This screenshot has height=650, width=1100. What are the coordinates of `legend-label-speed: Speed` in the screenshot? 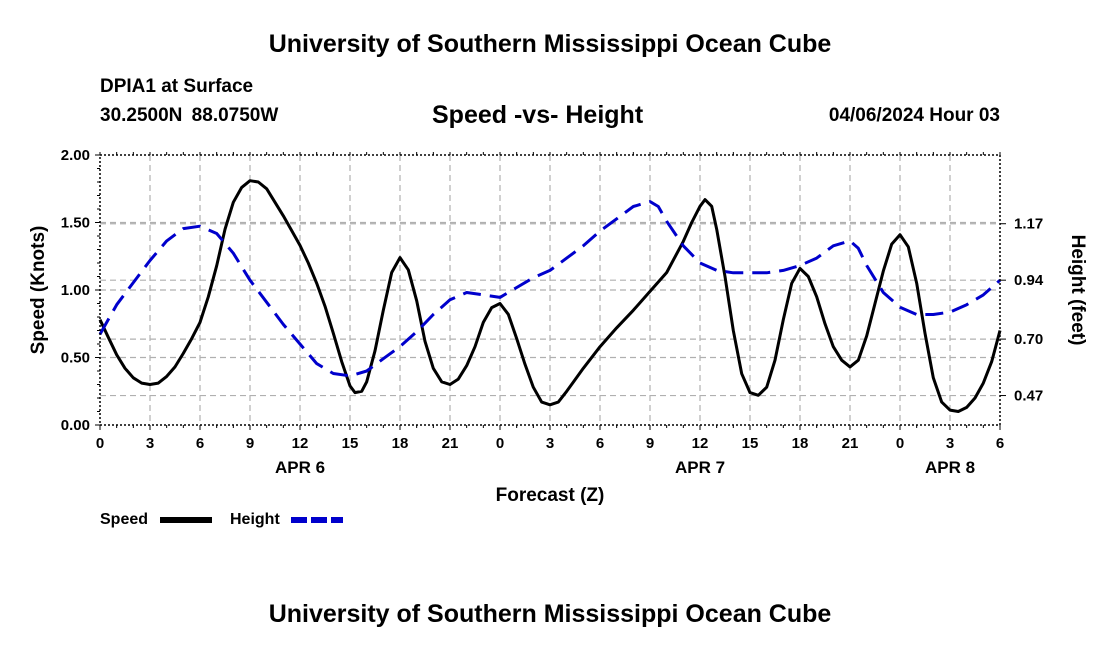 It's located at (124, 519).